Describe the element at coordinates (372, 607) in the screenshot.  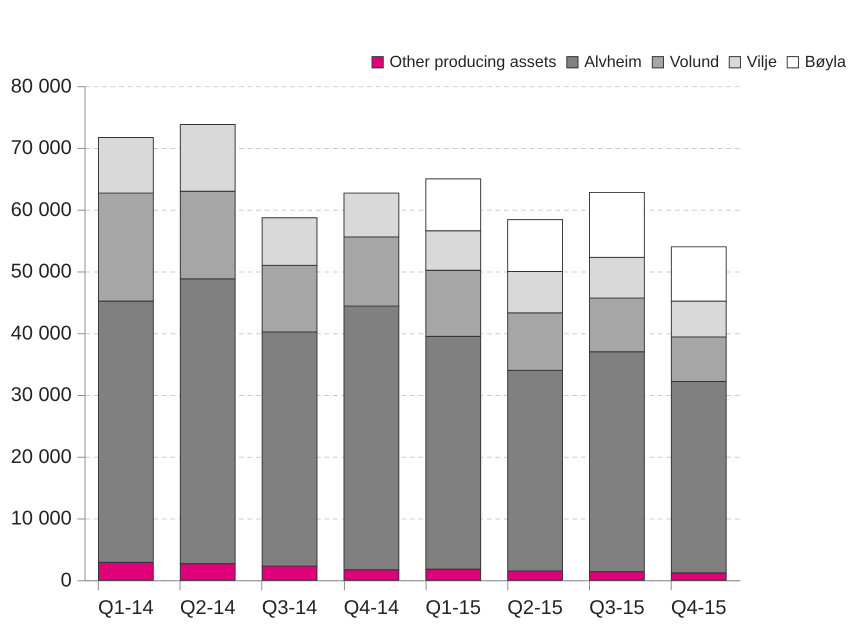
I see `x-tick-label: Q4-14` at that location.